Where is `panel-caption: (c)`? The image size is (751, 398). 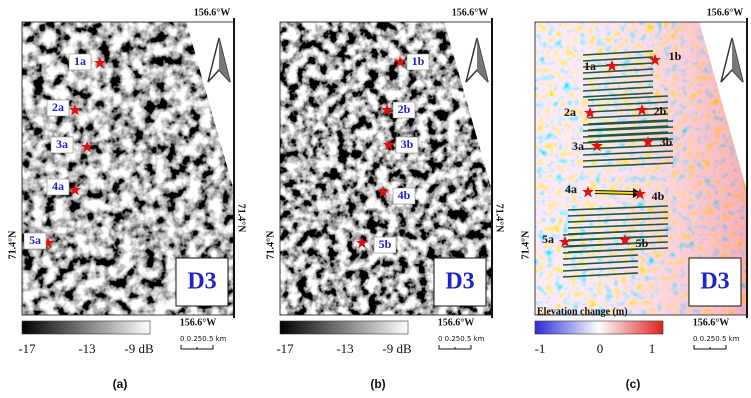
panel-caption: (c) is located at coordinates (633, 384).